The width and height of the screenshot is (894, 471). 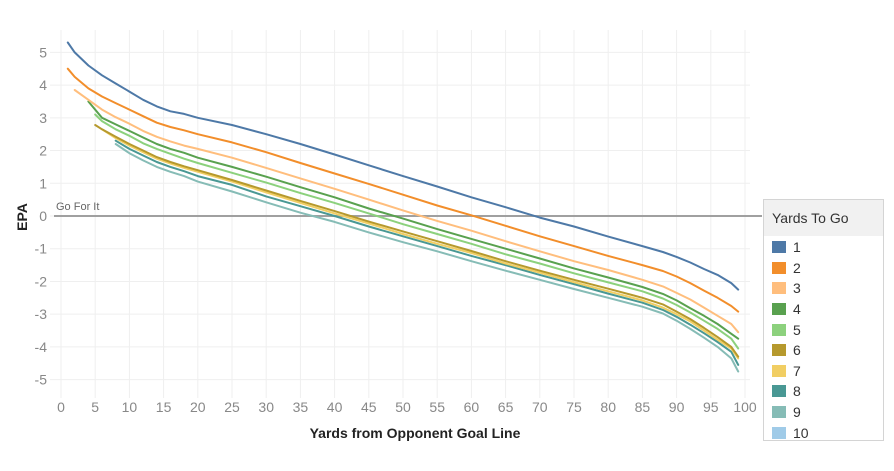 I want to click on reference-line-group: Go For It, so click(x=408, y=209).